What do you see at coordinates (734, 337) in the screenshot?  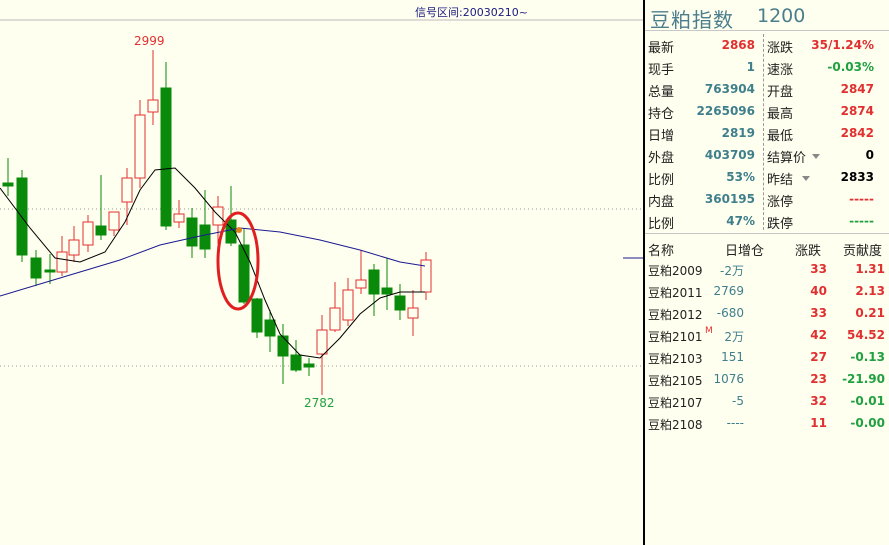 I see `contract-oi-change: 2万` at bounding box center [734, 337].